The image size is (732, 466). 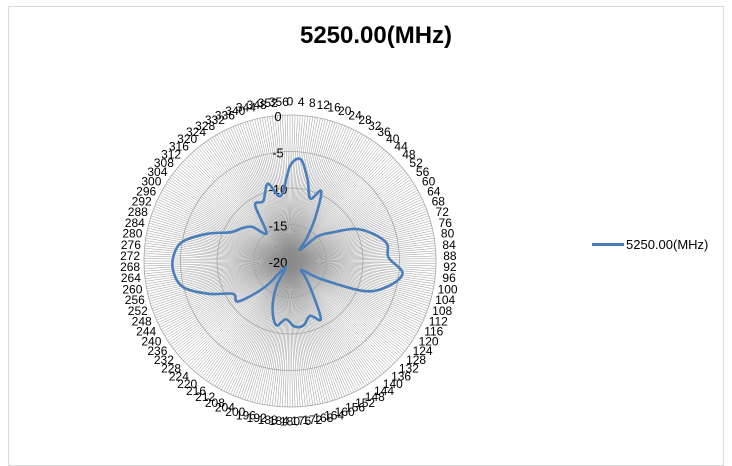 What do you see at coordinates (433, 332) in the screenshot?
I see `angle-tick-label: 116` at bounding box center [433, 332].